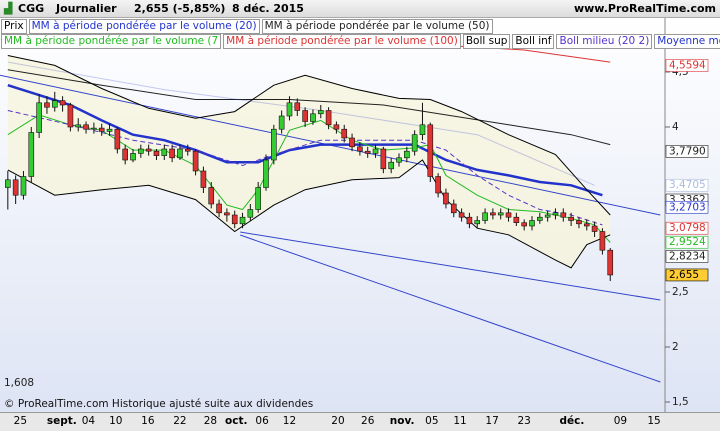  What do you see at coordinates (687, 41) in the screenshot?
I see `legend-entry: Moyenne mobile` at bounding box center [687, 41].